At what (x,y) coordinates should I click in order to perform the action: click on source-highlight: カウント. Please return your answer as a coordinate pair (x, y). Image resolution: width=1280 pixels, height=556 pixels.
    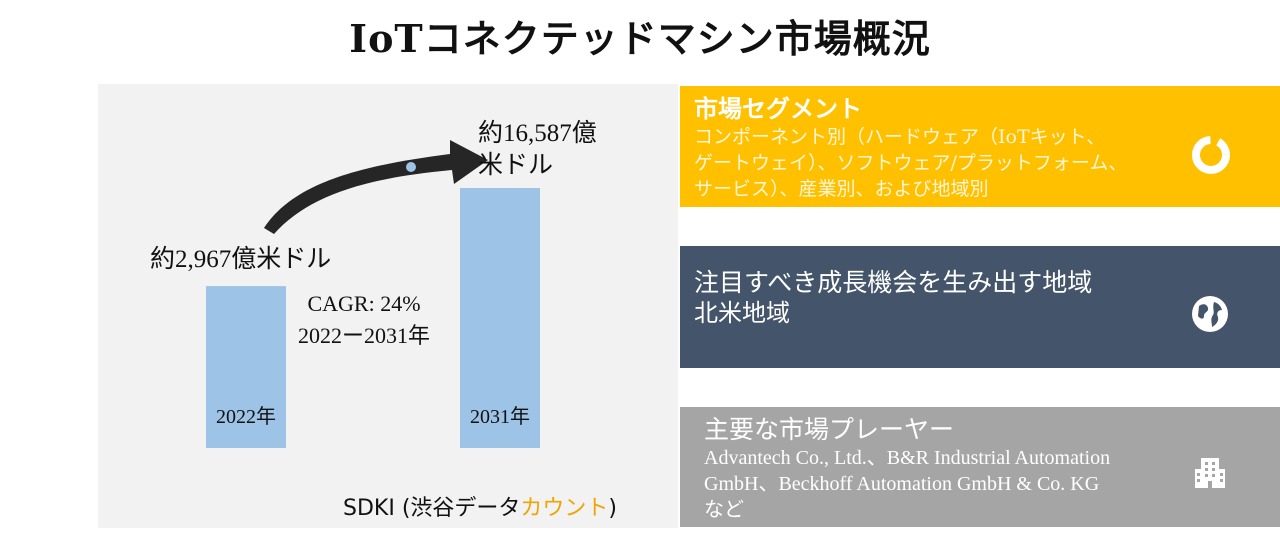
    Looking at the image, I should click on (564, 508).